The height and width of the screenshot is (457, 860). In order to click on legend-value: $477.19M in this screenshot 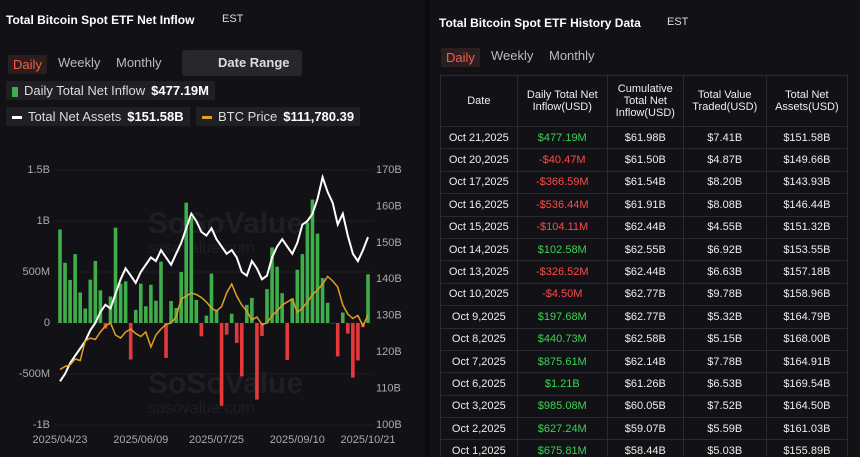, I will do `click(180, 90)`.